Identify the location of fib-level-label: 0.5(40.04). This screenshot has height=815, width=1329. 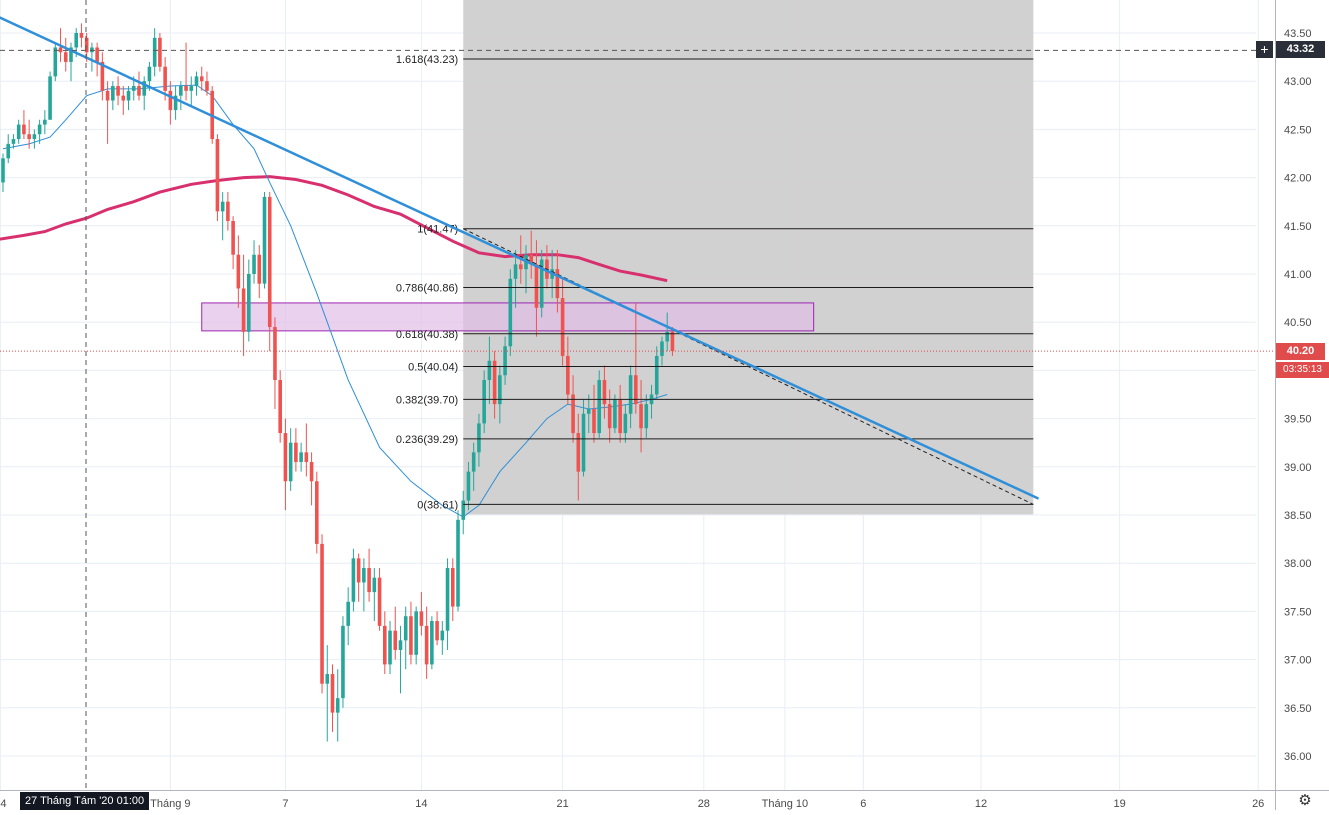
(433, 368).